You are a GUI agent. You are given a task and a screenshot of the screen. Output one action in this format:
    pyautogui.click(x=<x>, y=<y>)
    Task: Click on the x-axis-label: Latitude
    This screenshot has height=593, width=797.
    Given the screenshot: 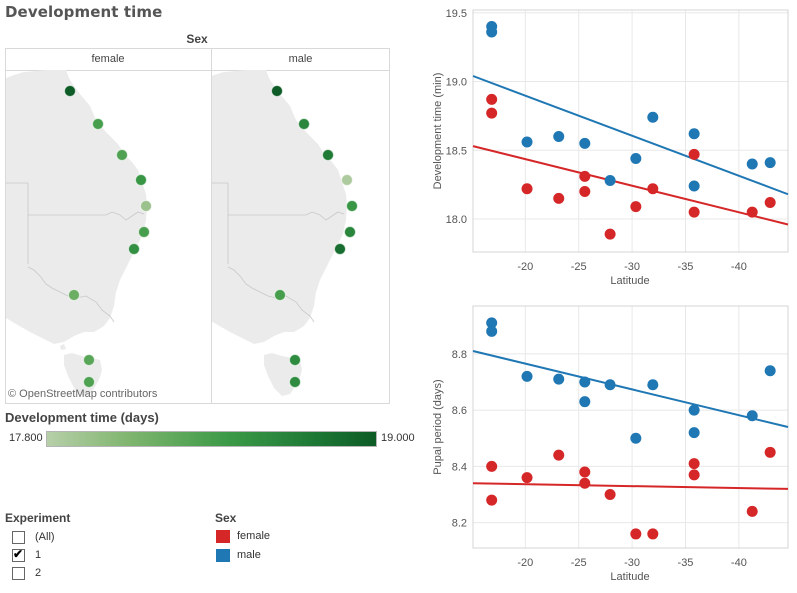 What is the action you would take?
    pyautogui.click(x=629, y=281)
    